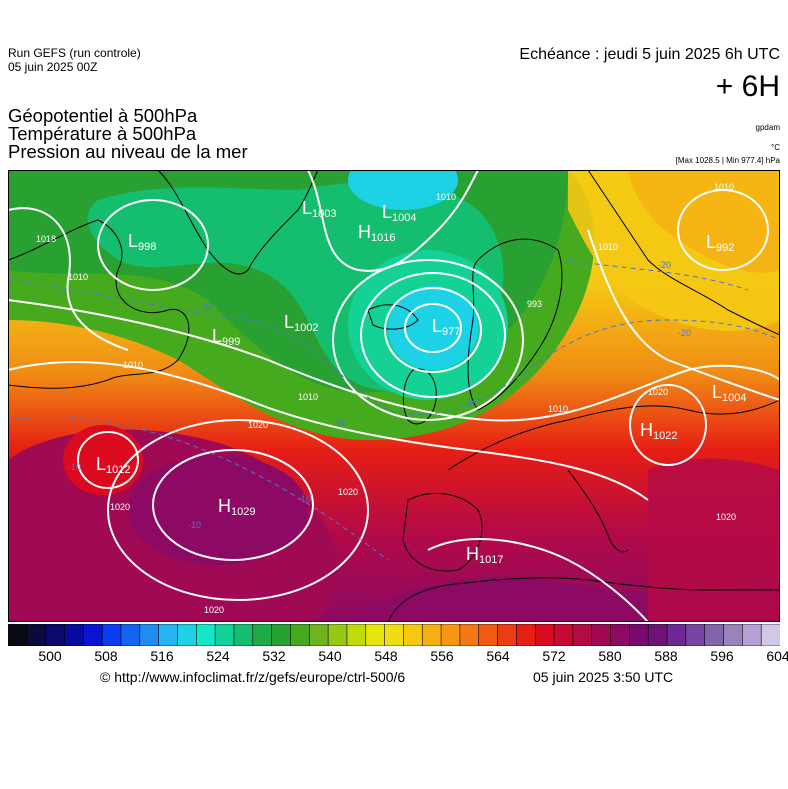 Image resolution: width=788 pixels, height=789 pixels. I want to click on pressure-minmax: [Max 1028.5 | Min 977.4] hPa, so click(727, 160).